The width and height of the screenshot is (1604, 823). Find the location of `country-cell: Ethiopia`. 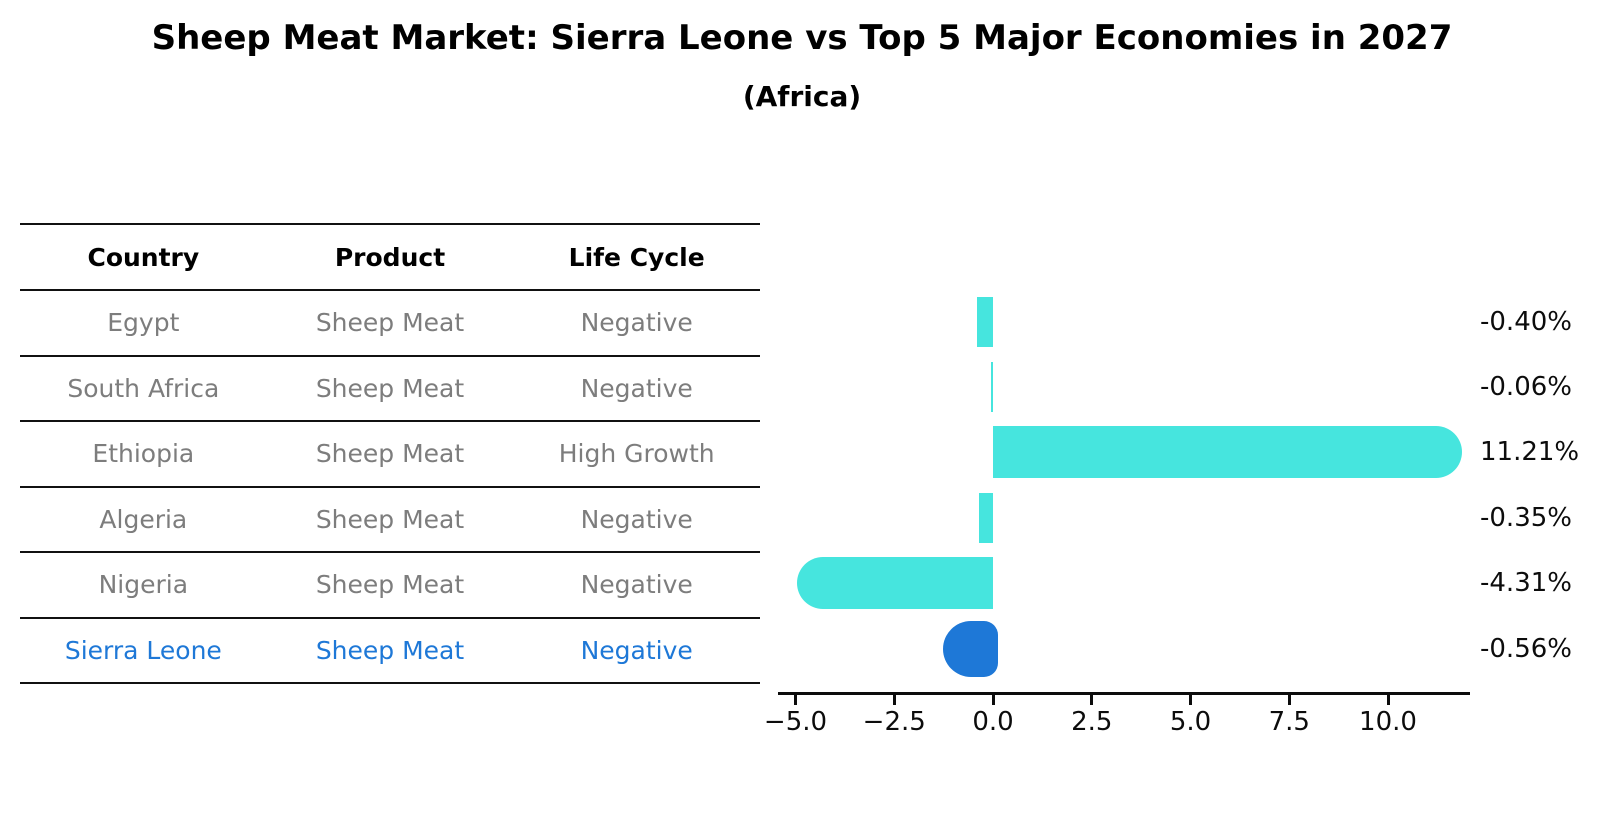

country-cell: Ethiopia is located at coordinates (143, 454).